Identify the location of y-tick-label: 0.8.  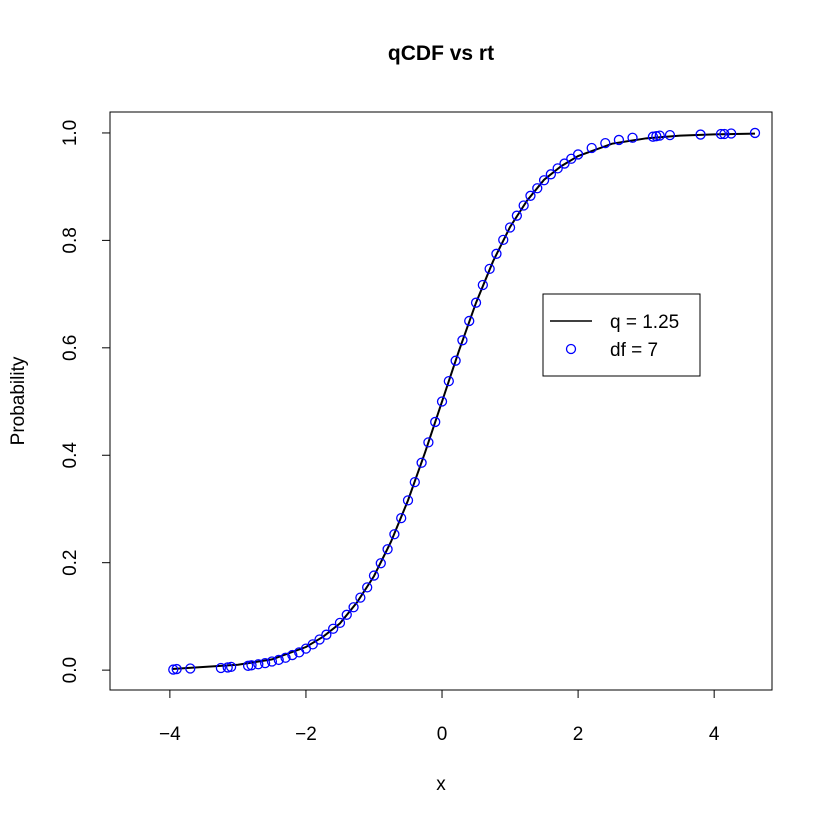
(70, 240).